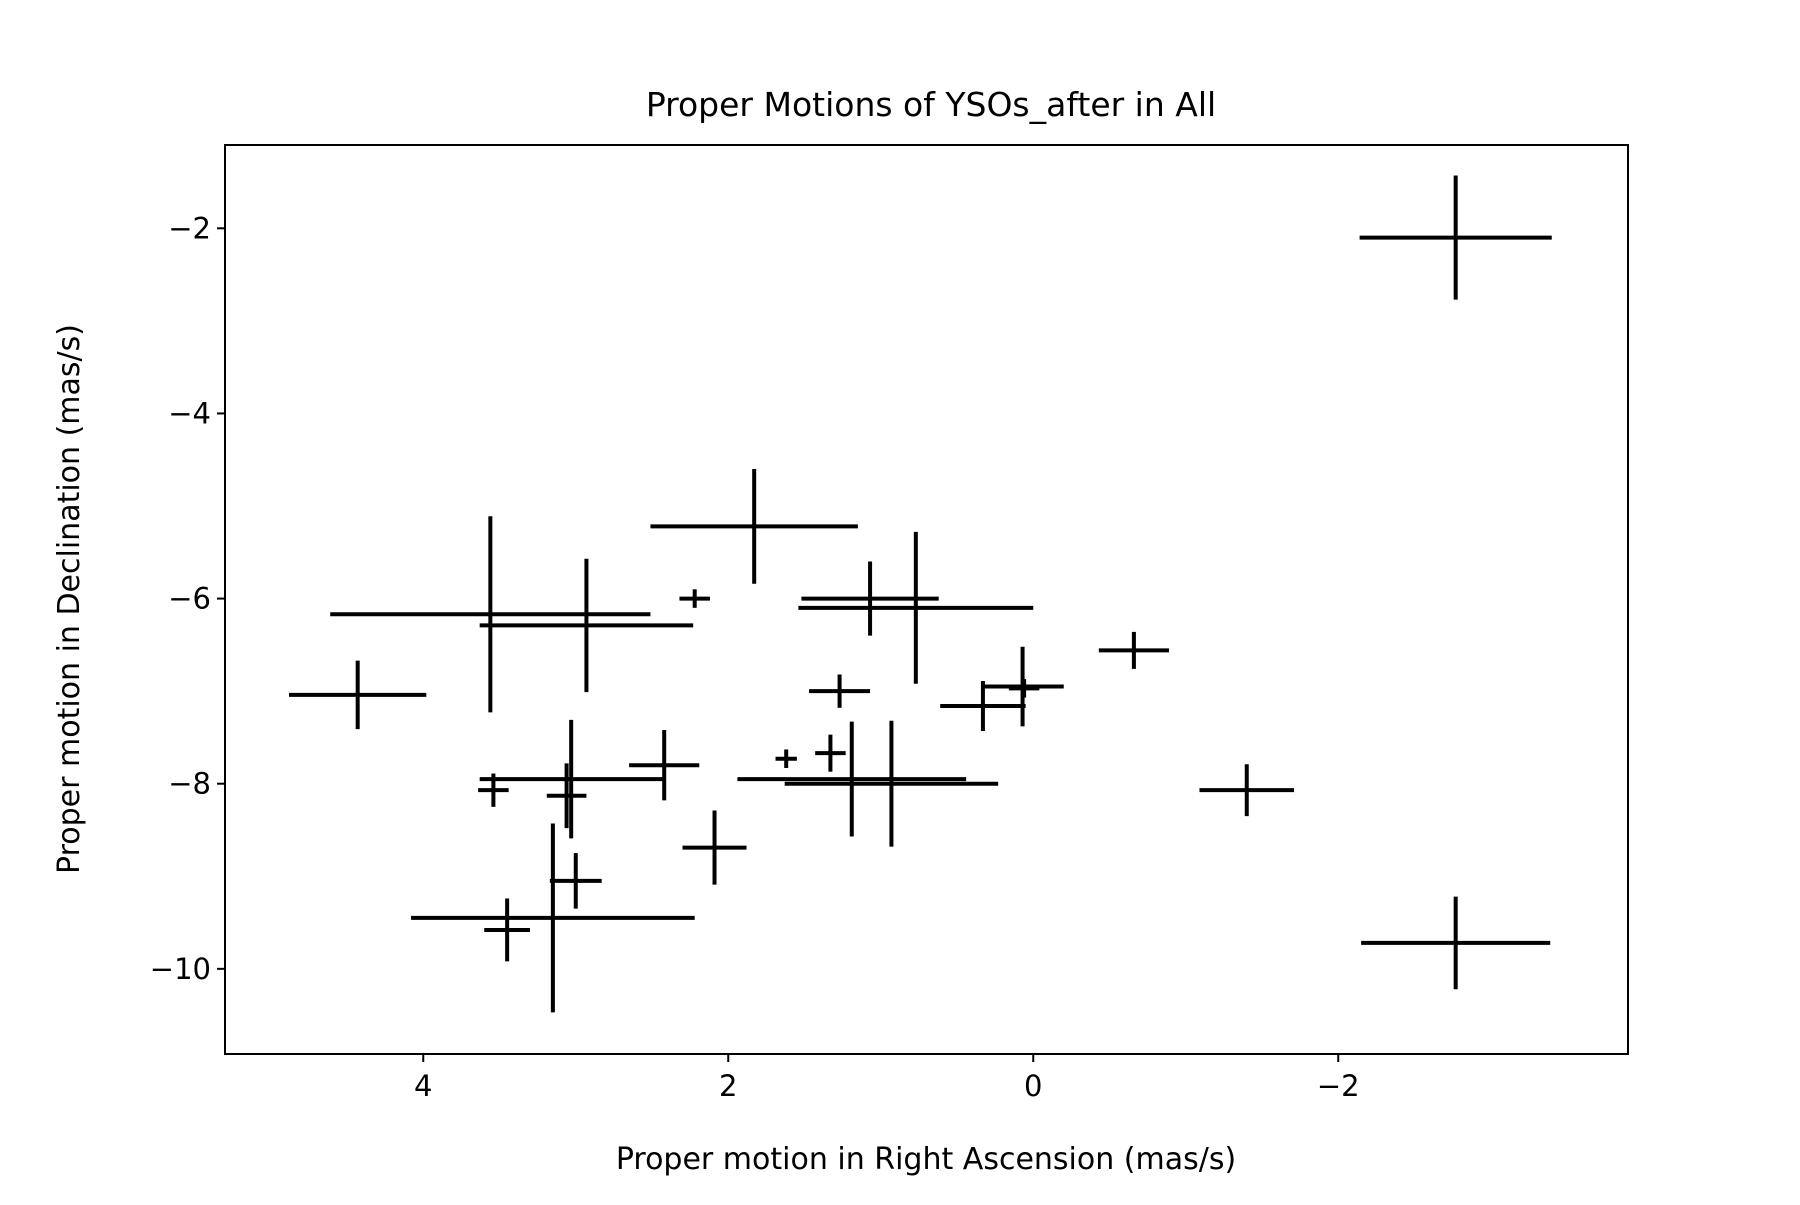 This screenshot has height=1205, width=1800. Describe the element at coordinates (887, 1078) in the screenshot. I see `x-axis: 4 2 0 −2` at that location.